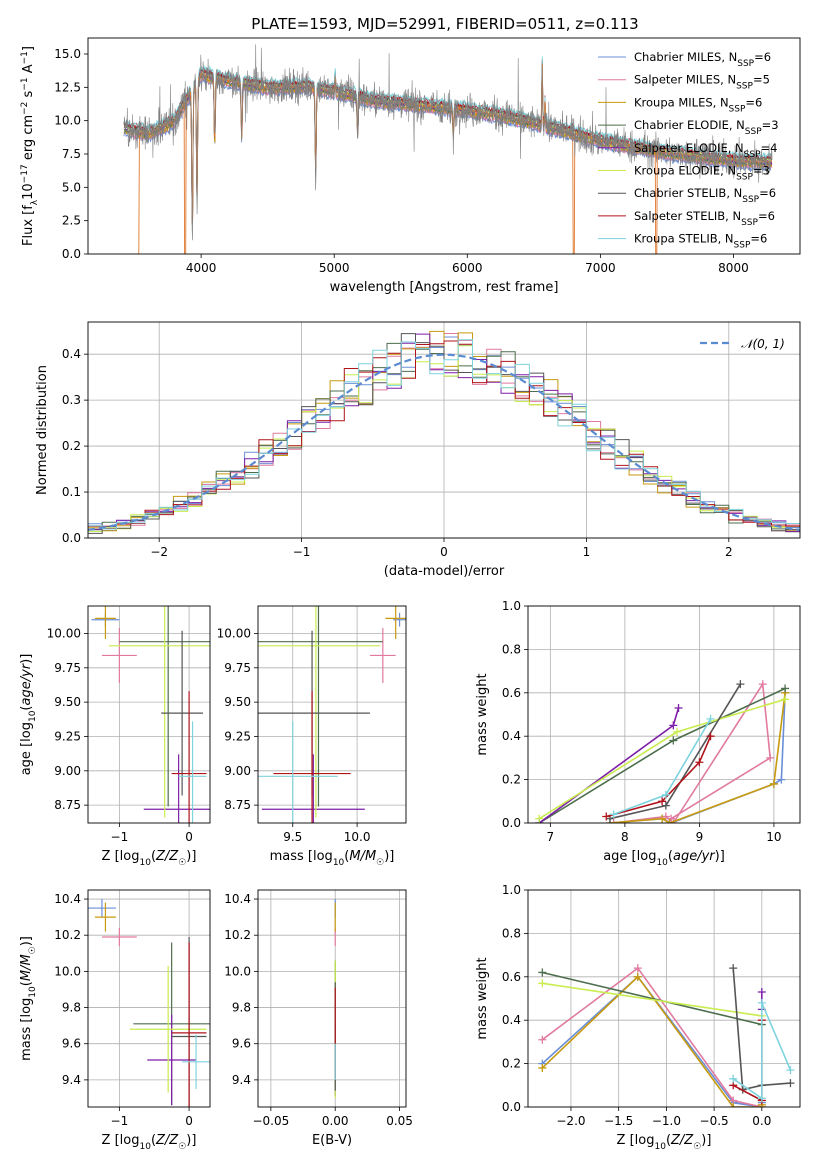 The image size is (819, 1170). Describe the element at coordinates (761, 80) in the screenshot. I see `label-part: =5` at that location.